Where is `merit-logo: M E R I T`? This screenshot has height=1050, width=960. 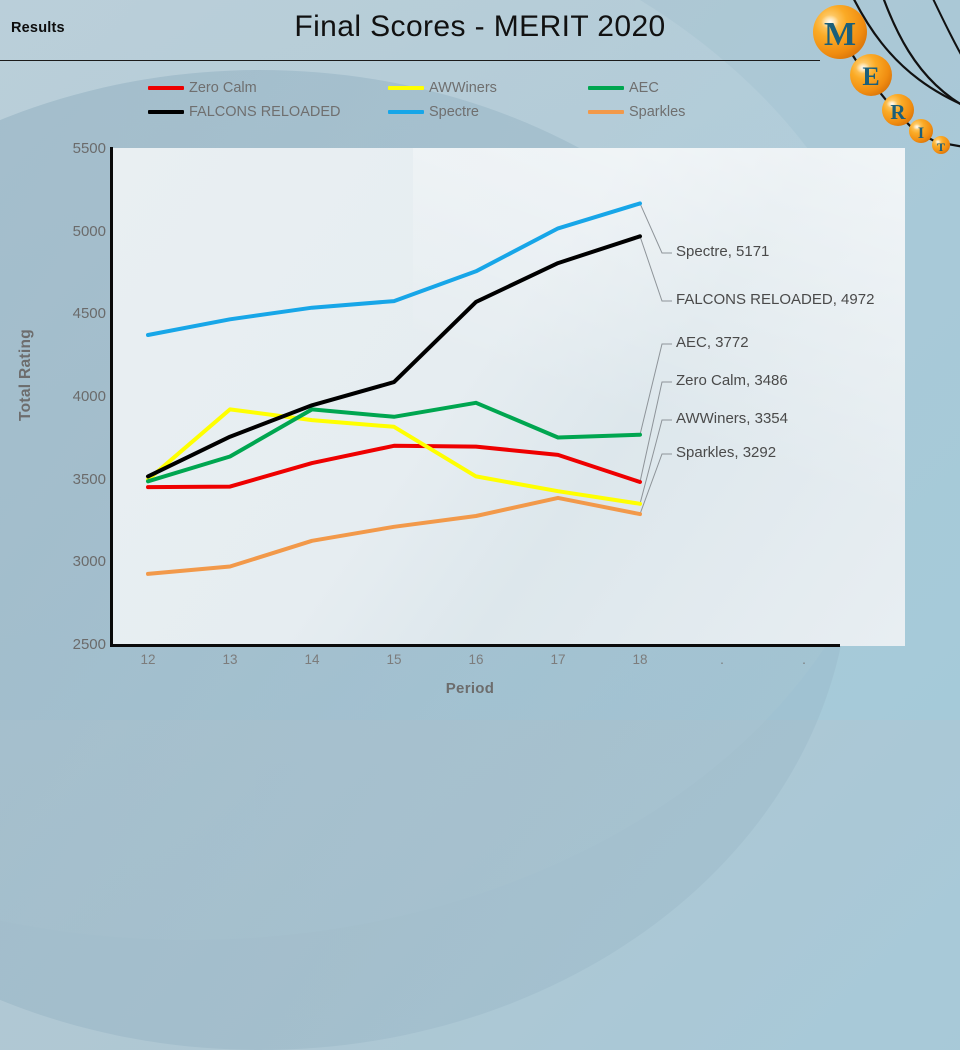 merit-logo: M E R I T is located at coordinates (875, 90).